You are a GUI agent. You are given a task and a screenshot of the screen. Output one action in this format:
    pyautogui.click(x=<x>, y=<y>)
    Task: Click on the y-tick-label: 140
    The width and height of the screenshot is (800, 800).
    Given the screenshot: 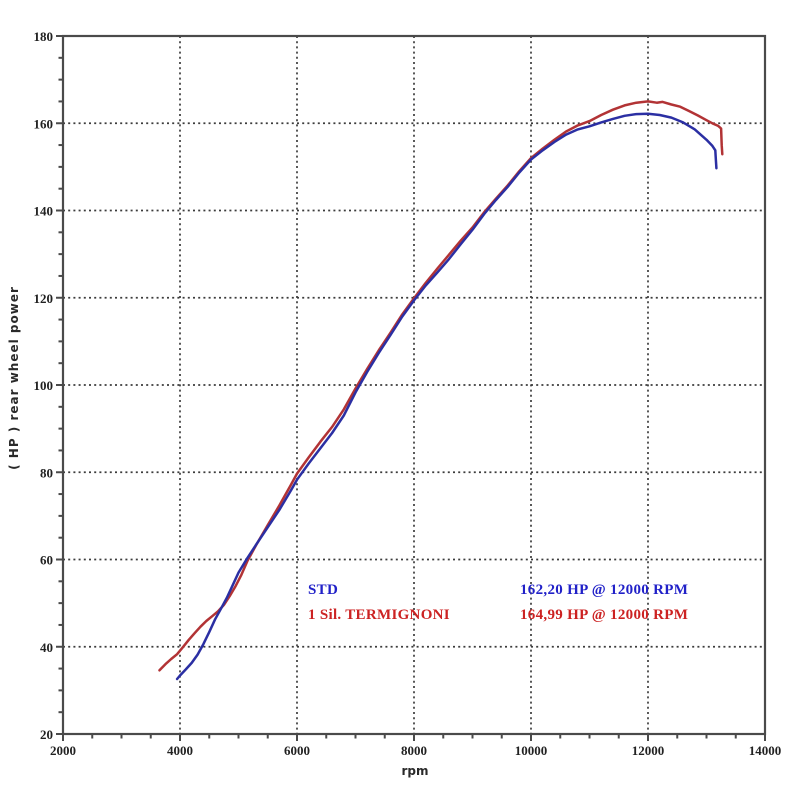 What is the action you would take?
    pyautogui.click(x=44, y=211)
    